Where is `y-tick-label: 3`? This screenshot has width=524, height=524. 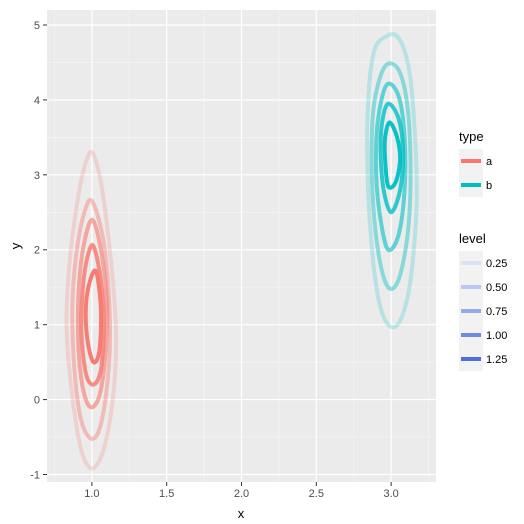
y-tick-label: 3 is located at coordinates (37, 176).